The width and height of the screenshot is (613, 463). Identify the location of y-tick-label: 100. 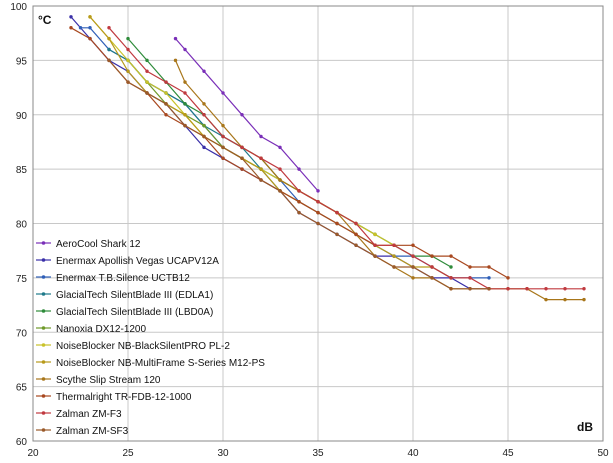
(18, 7).